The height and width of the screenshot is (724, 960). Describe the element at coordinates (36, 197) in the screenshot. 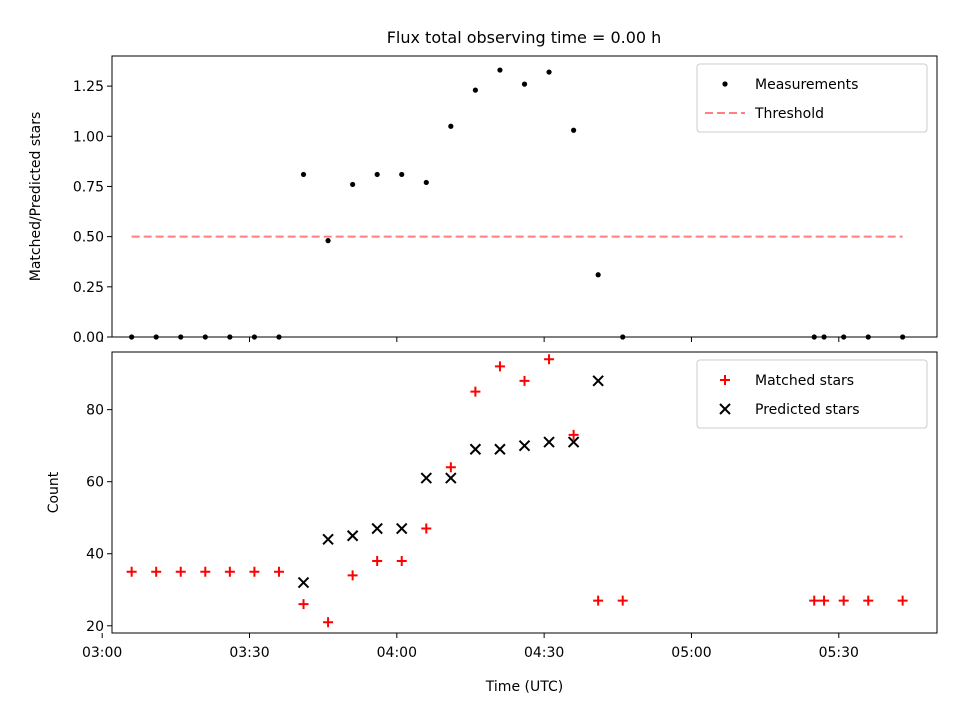

I see `y-axis-label: Matched/Predicted stars` at that location.